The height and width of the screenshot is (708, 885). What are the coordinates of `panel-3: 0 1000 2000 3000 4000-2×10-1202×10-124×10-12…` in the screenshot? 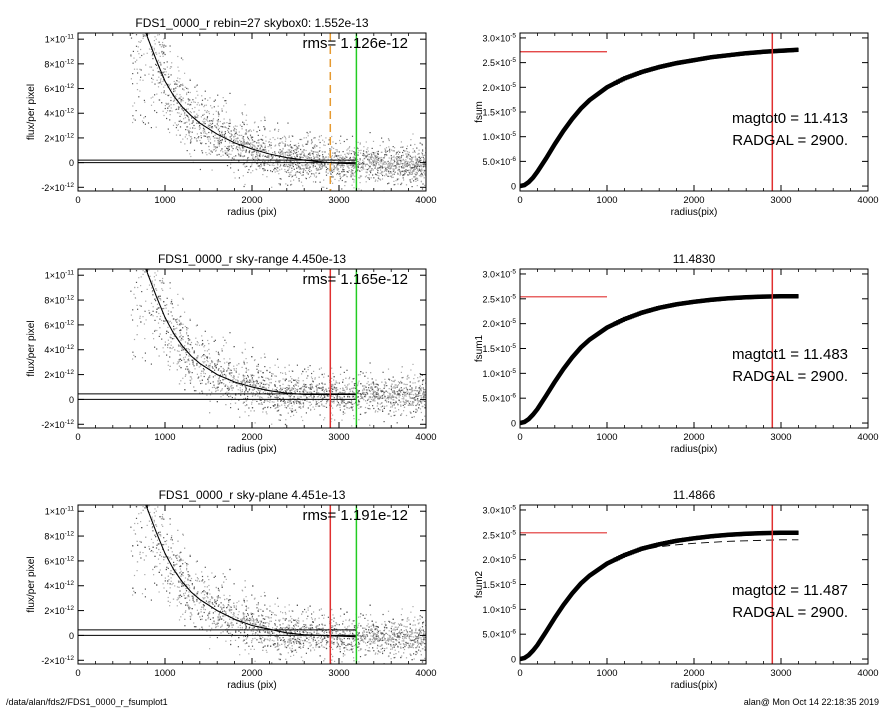 It's located at (231, 353).